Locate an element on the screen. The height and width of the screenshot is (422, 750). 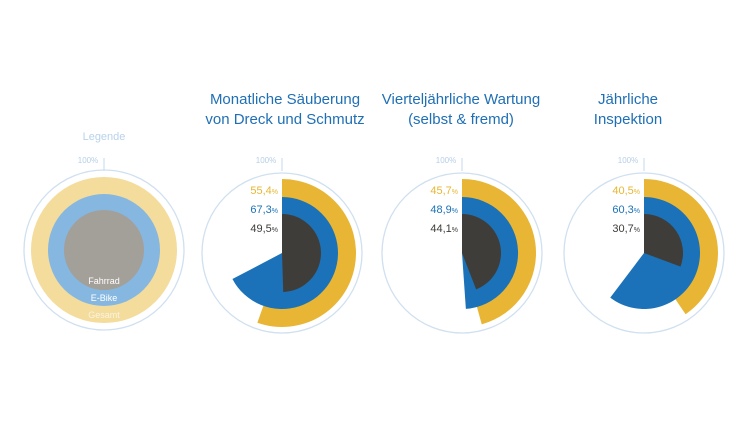
chart-0-ebike-value-label: 67,3% is located at coordinates (264, 210).